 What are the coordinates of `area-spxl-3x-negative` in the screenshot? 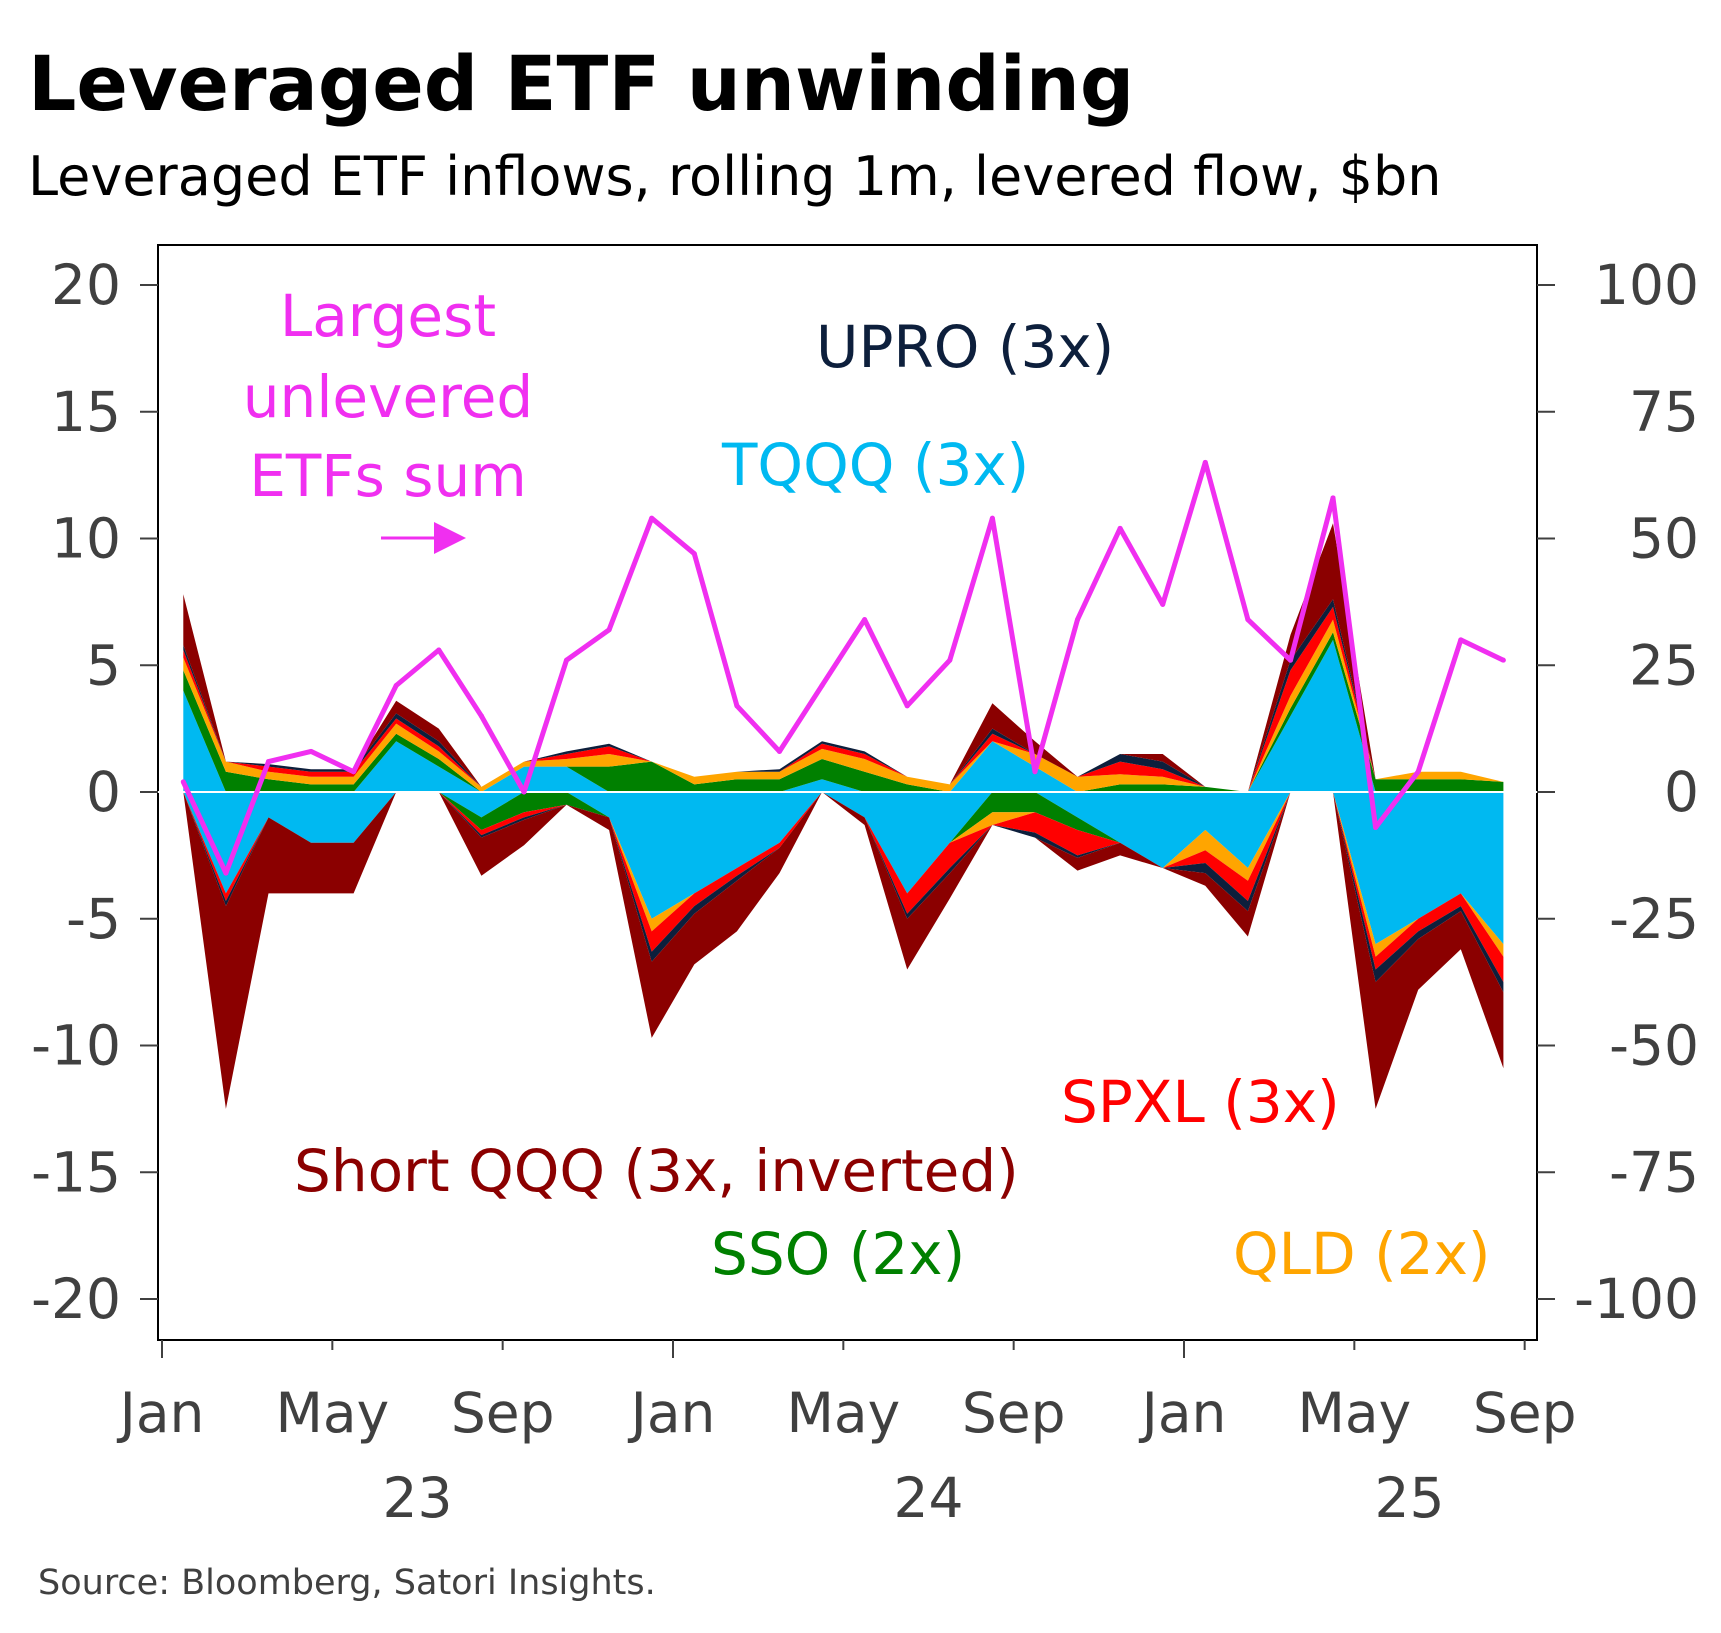 It's located at (843, 887).